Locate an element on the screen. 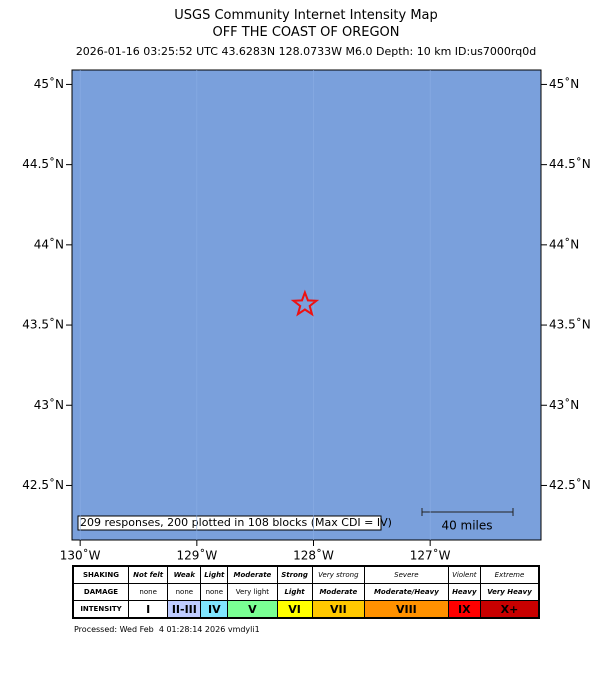  legend-row-label: INTENSITY is located at coordinates (100, 609).